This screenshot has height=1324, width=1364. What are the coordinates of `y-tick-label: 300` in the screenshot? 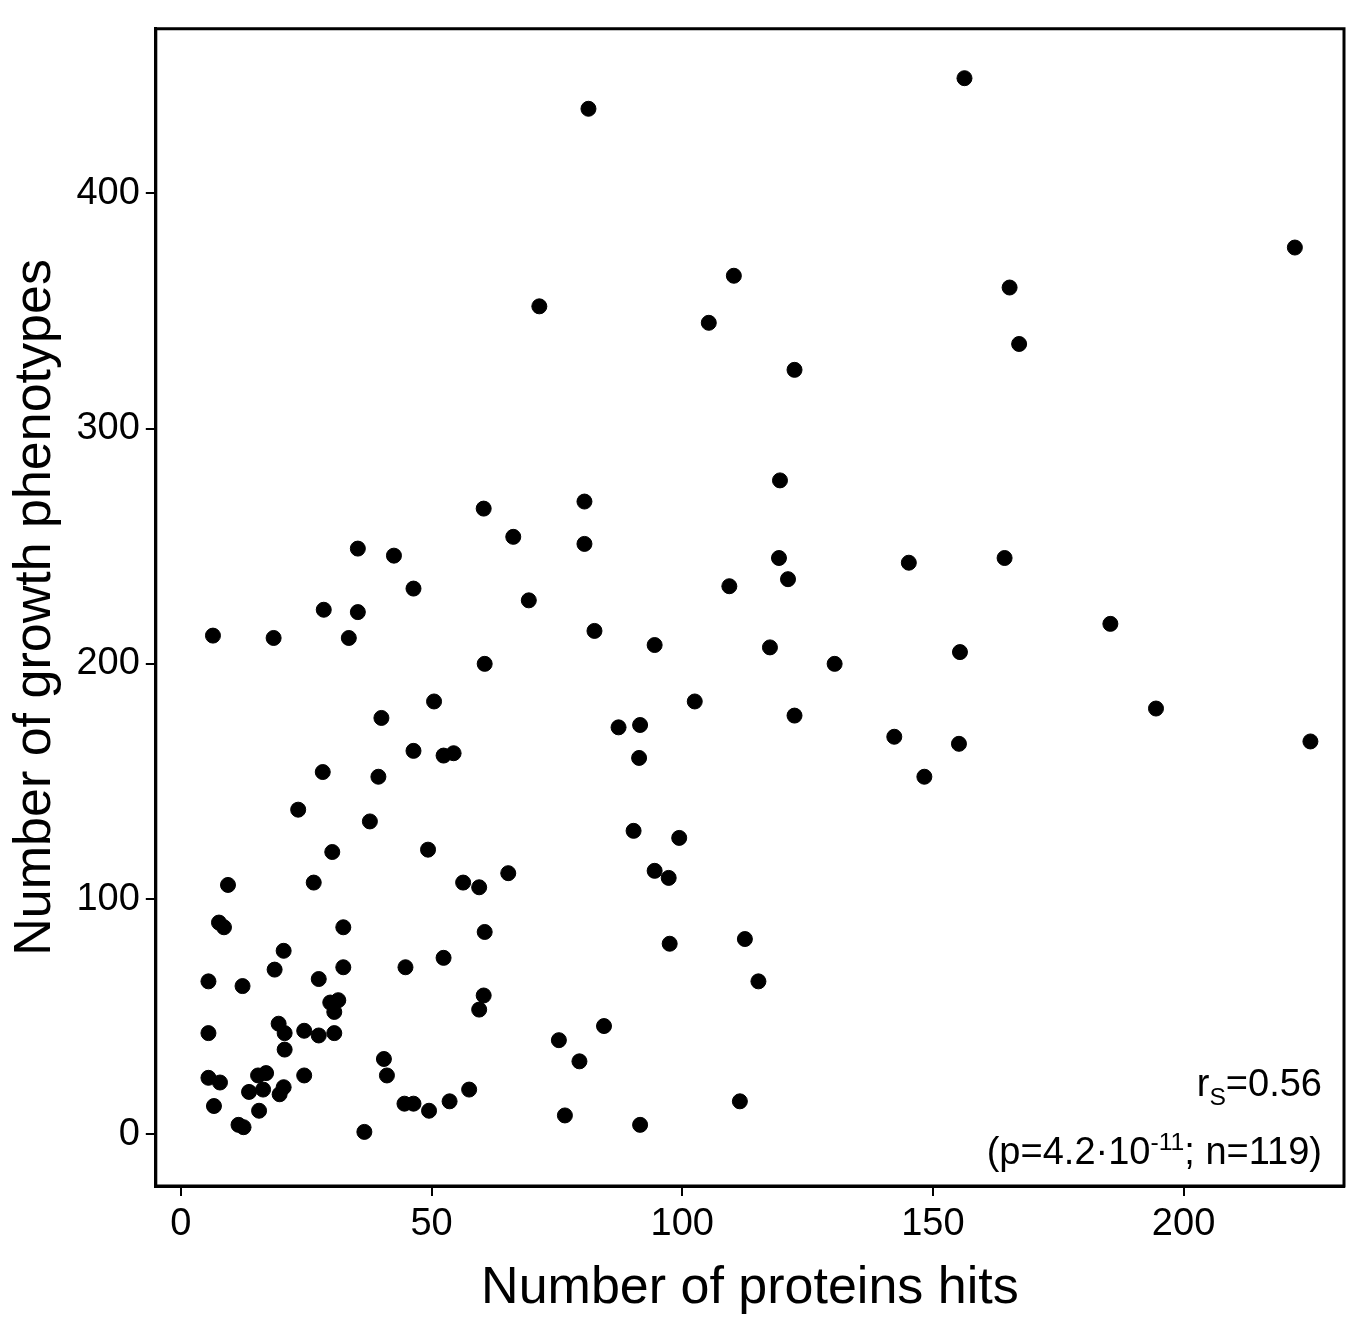 It's located at (108, 426).